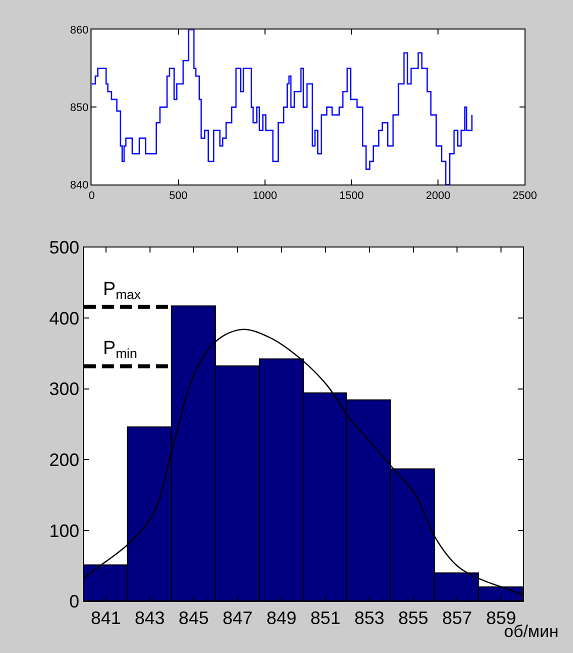  I want to click on x-tick-label: 500, so click(178, 196).